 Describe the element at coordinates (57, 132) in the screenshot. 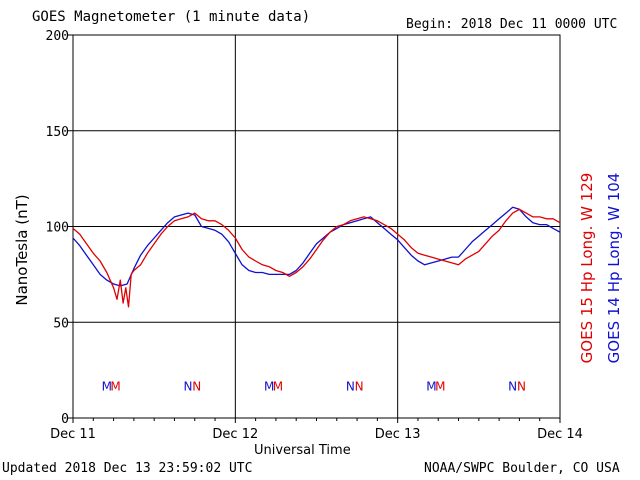

I see `y-tick-label: 150` at that location.